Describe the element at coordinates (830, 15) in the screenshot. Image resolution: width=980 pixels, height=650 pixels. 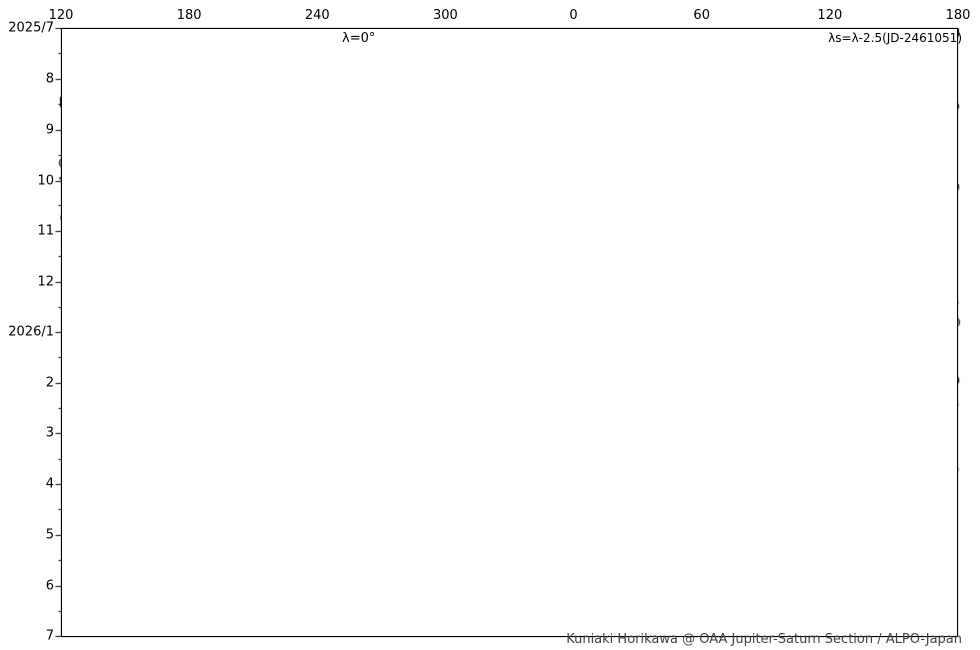
I see `x-tick-label-6: 120` at that location.